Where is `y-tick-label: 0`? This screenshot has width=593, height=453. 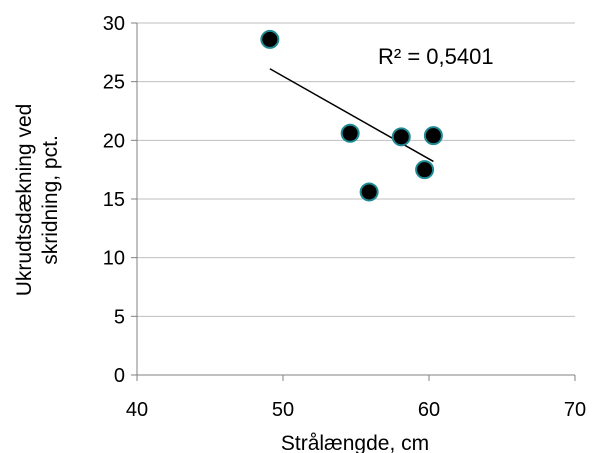
y-tick-label: 0 is located at coordinates (119, 376).